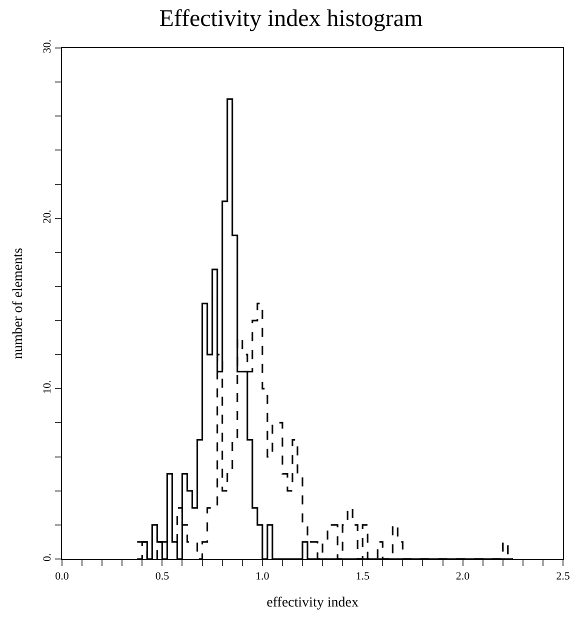 The image size is (582, 621). What do you see at coordinates (48, 46) in the screenshot?
I see `y-tick-label: 30.` at bounding box center [48, 46].